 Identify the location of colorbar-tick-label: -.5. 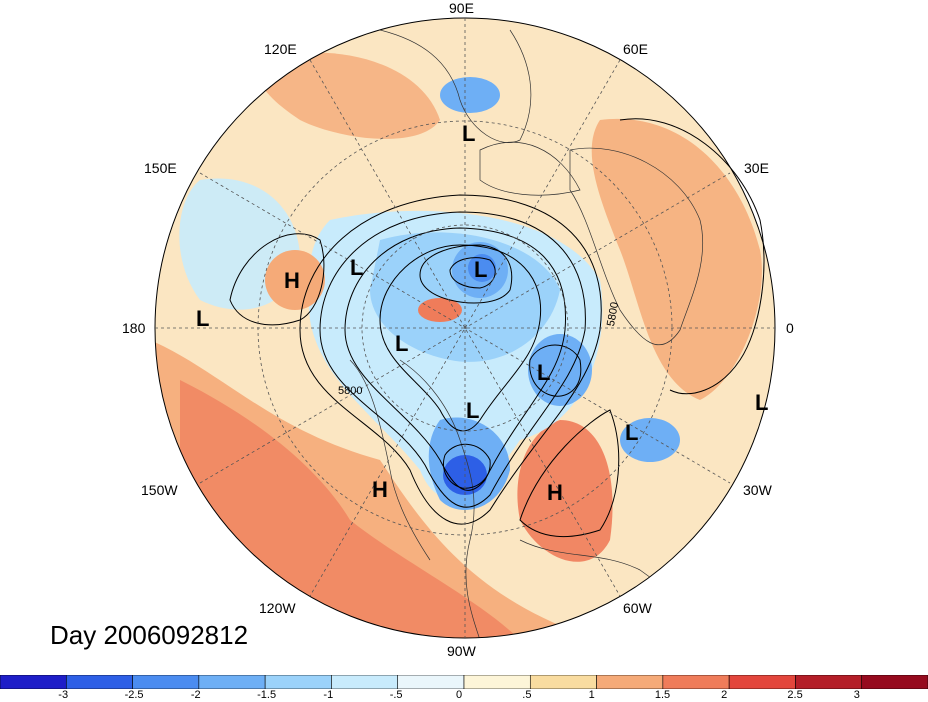
(396, 695).